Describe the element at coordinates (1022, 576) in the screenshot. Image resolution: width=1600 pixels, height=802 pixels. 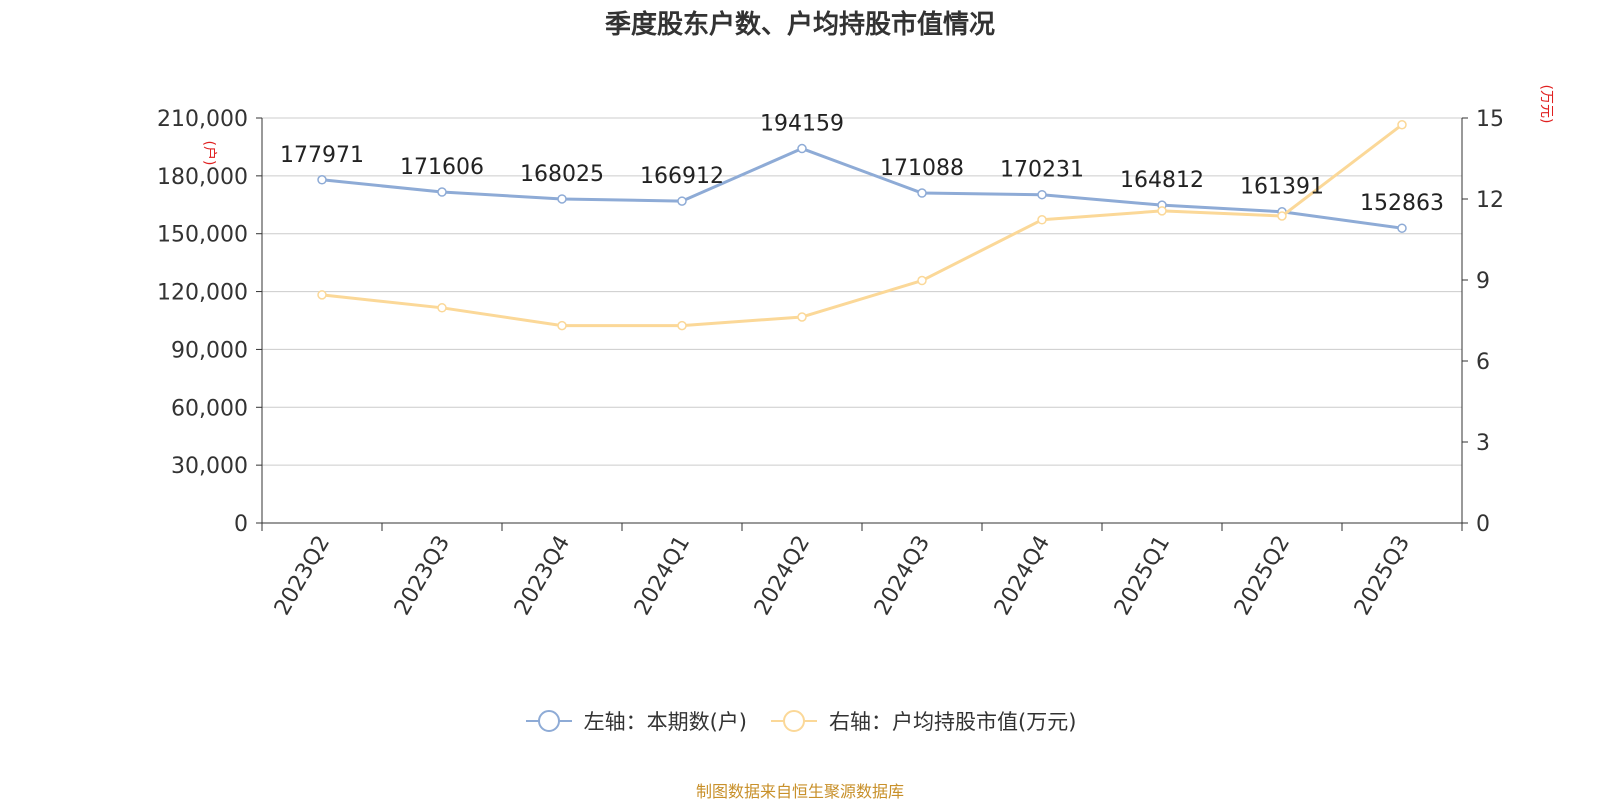
I see `x-axis-category-label: 2024Q4` at that location.